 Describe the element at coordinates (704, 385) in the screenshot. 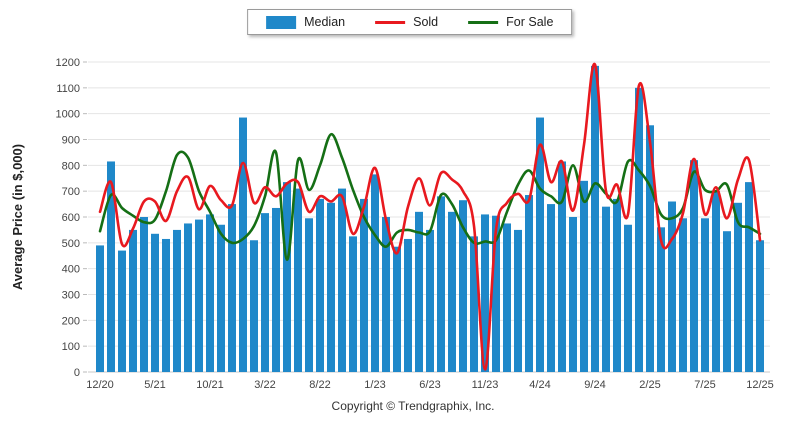

I see `x-tick-label: 7/25` at that location.